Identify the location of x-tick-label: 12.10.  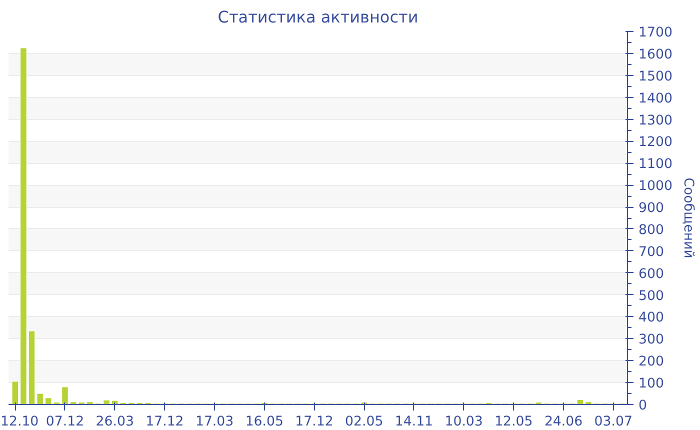
(19, 422).